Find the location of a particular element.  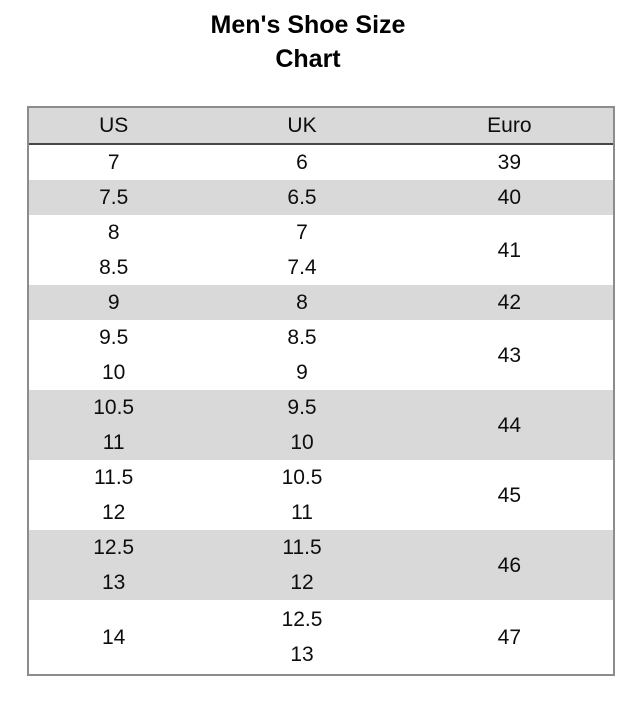

cell-euro: 42 is located at coordinates (509, 302).